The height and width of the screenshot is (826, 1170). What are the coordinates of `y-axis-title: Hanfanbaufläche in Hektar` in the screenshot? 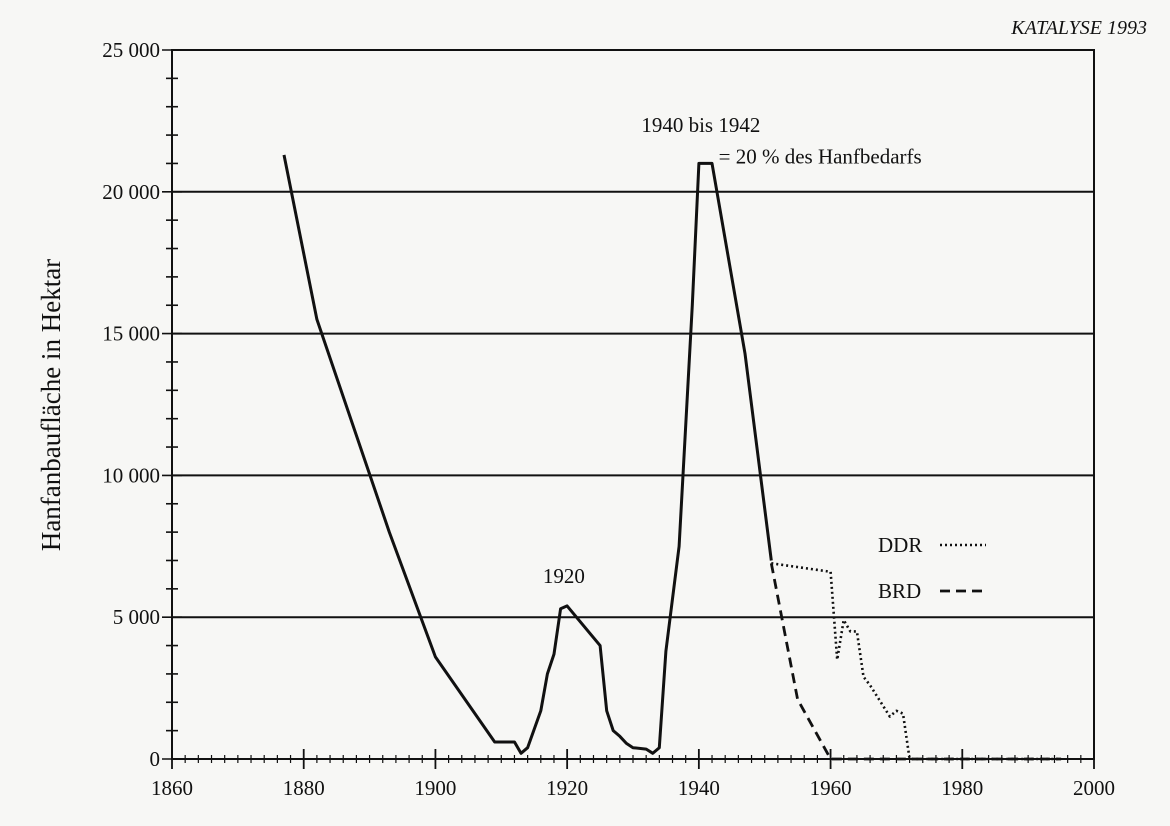 It's located at (51, 405).